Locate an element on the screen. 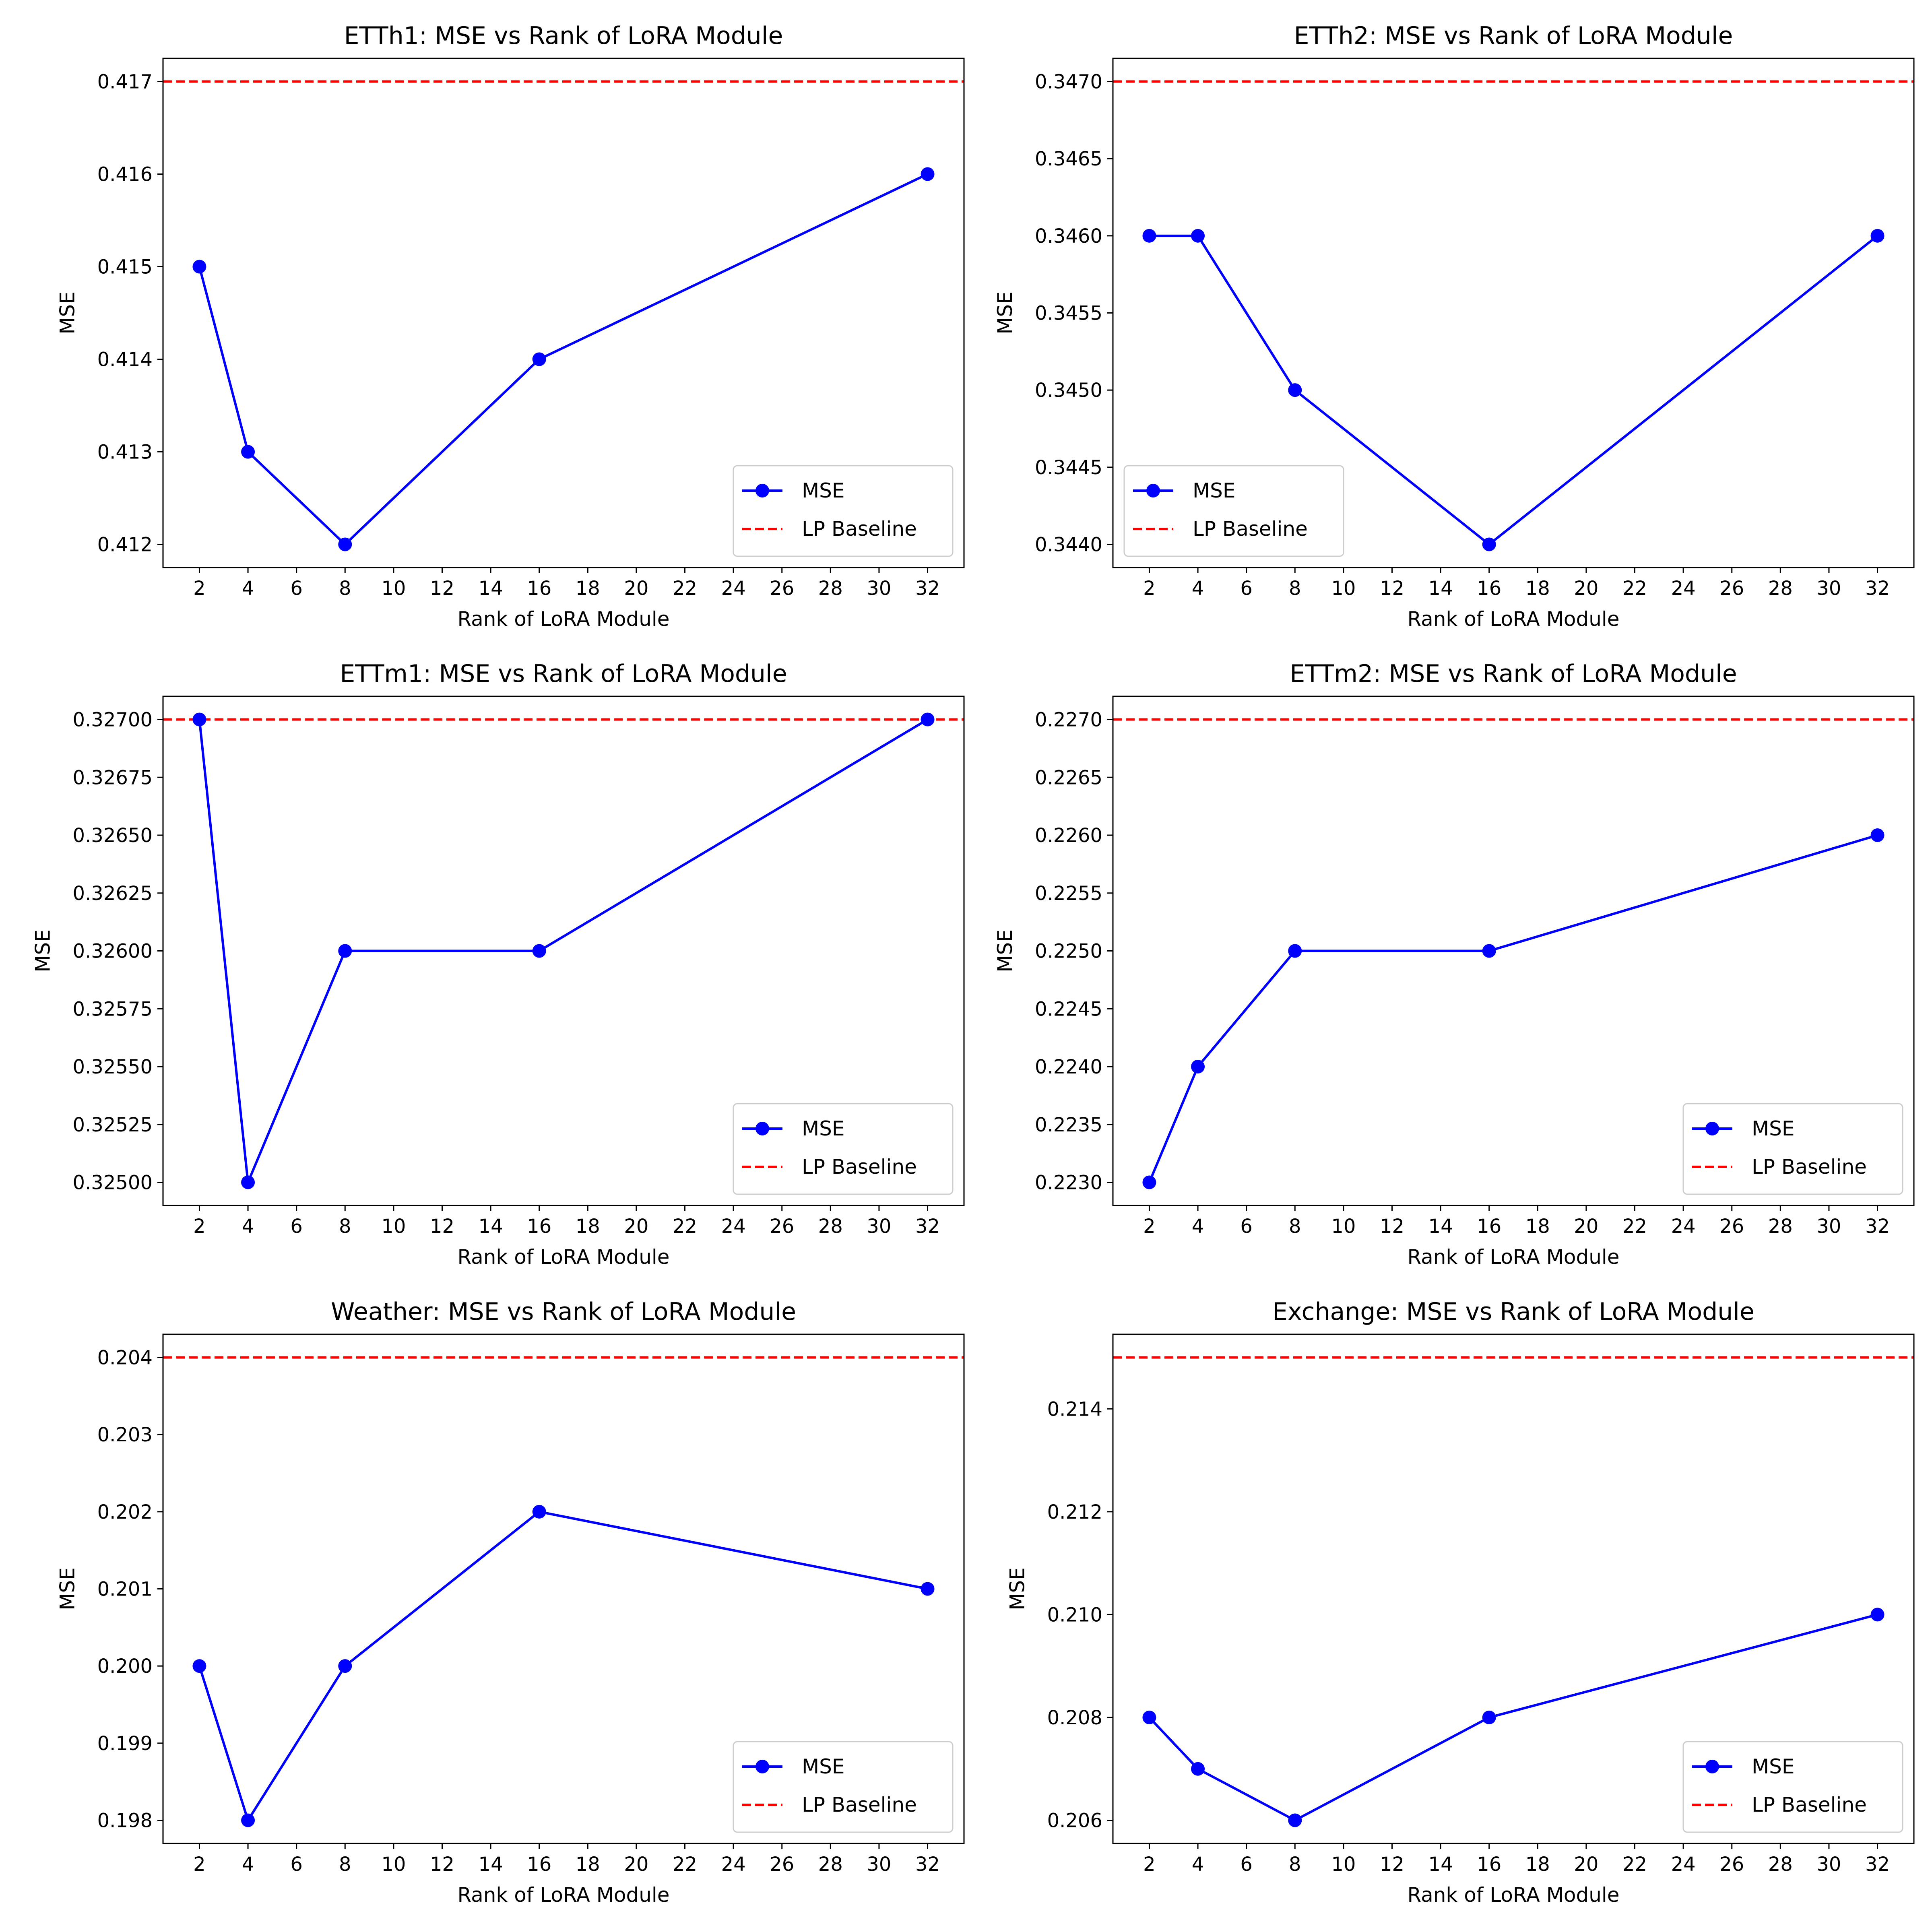 This screenshot has width=1932, height=1932. y-tick-label: 0.415 is located at coordinates (125, 267).